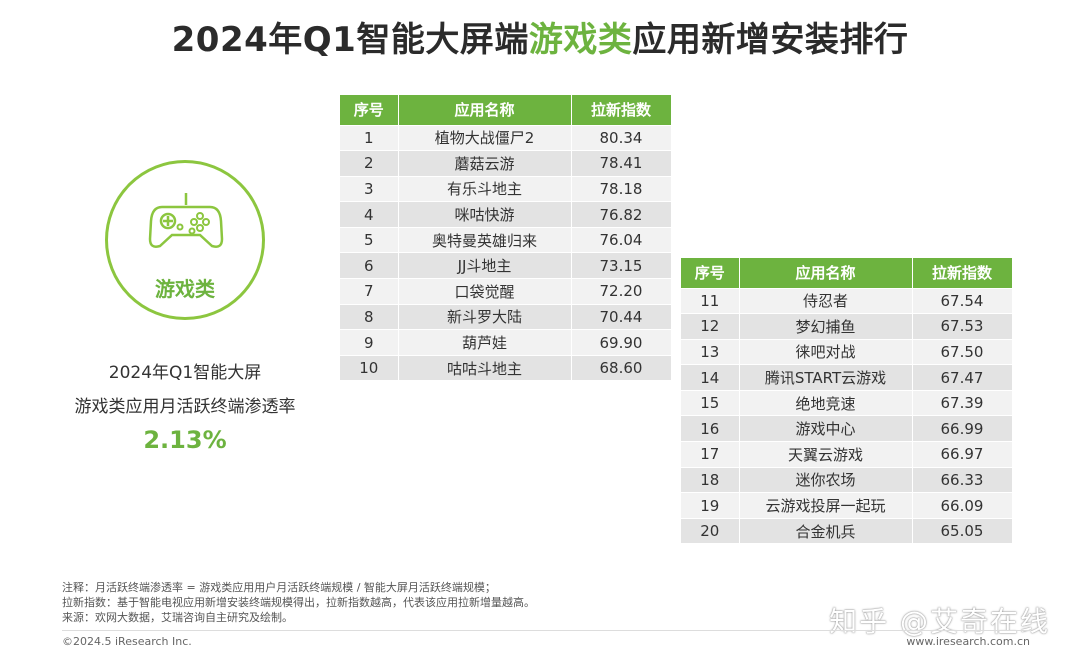 The image size is (1080, 662). What do you see at coordinates (710, 377) in the screenshot?
I see `rank-cell: 14` at bounding box center [710, 377].